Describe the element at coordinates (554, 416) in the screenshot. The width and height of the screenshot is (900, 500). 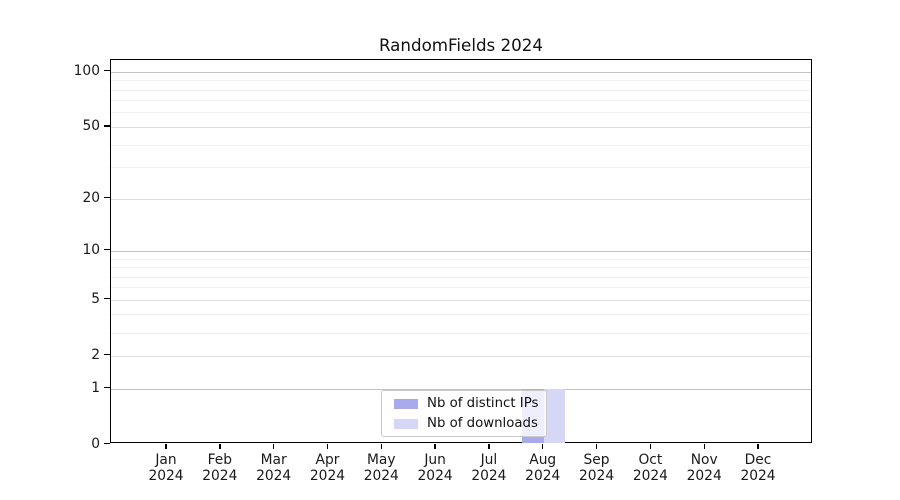
I see `bar-downloads-aug` at that location.